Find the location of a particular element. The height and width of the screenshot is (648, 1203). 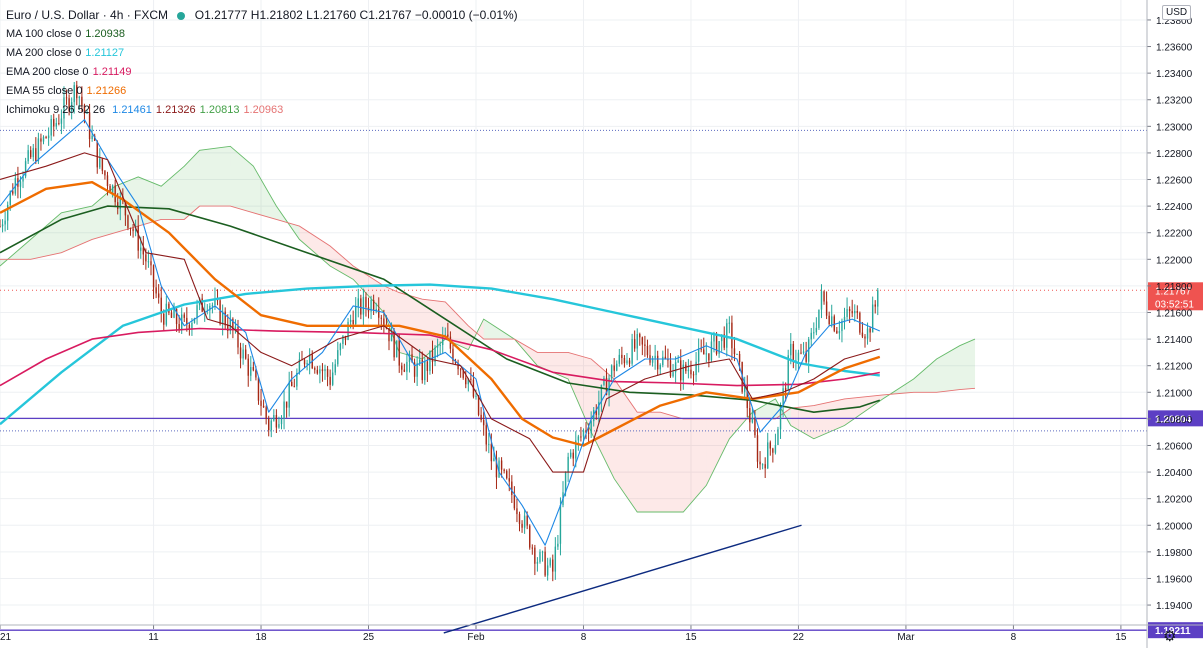

y-tick-label: 1.21000 is located at coordinates (1174, 393).